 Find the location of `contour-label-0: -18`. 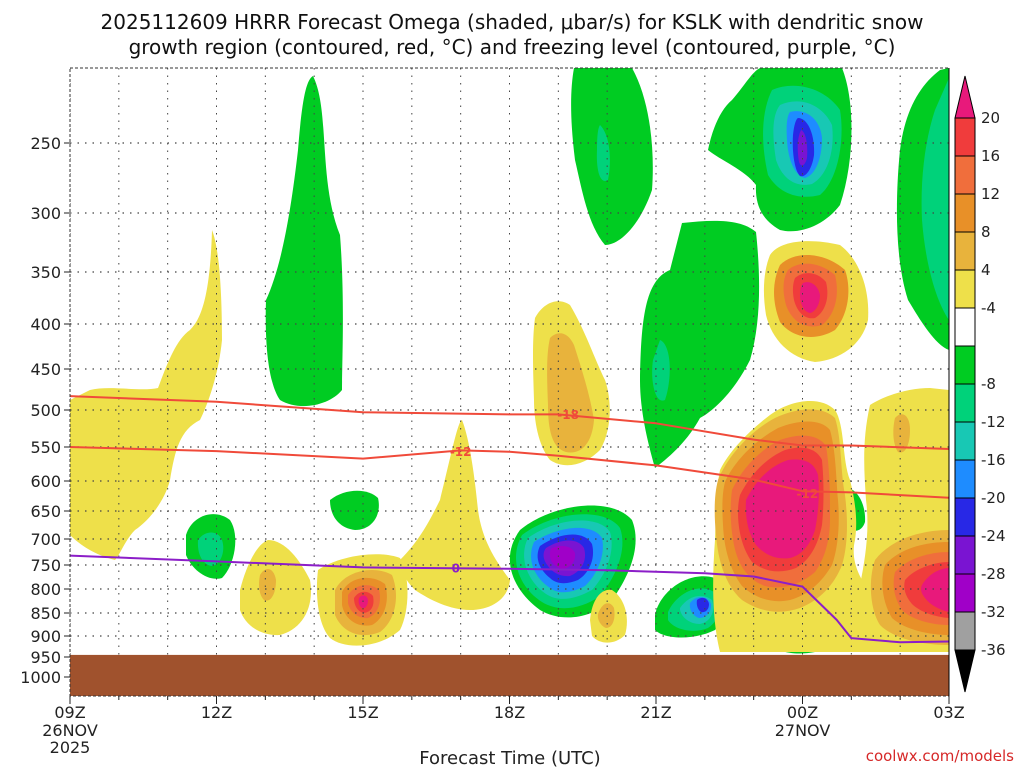

contour-label-0: -18 is located at coordinates (568, 415).